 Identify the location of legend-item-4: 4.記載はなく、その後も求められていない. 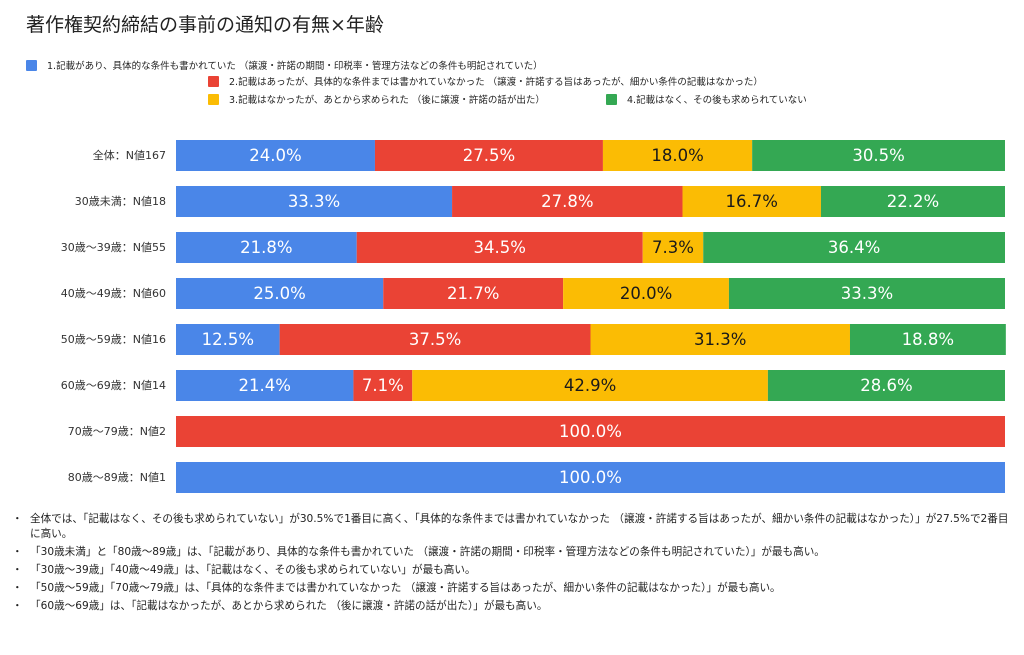
(706, 99).